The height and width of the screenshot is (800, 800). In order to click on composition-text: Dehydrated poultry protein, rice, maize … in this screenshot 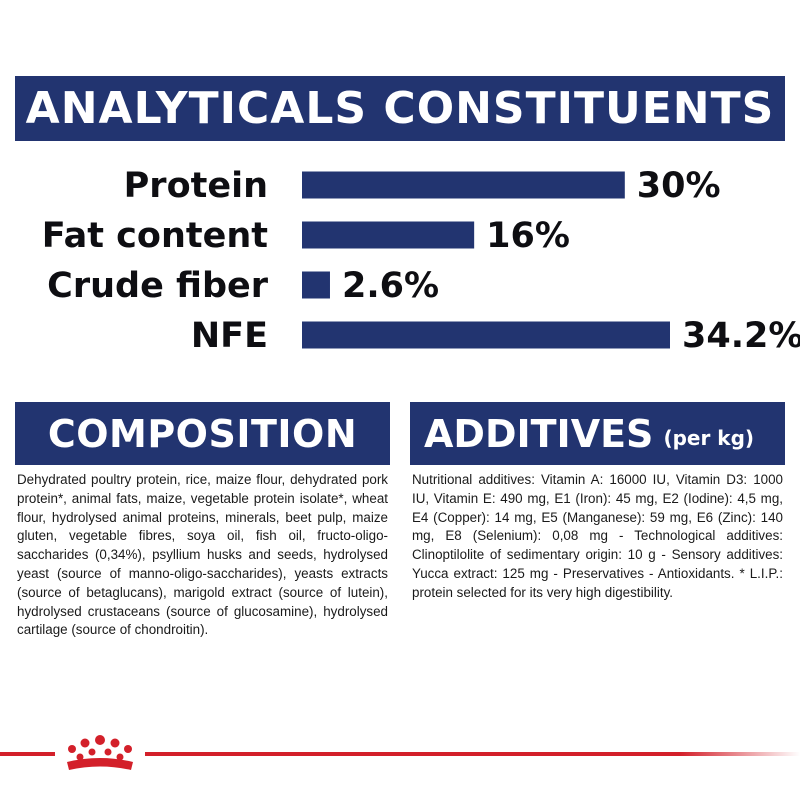, I will do `click(202, 555)`.